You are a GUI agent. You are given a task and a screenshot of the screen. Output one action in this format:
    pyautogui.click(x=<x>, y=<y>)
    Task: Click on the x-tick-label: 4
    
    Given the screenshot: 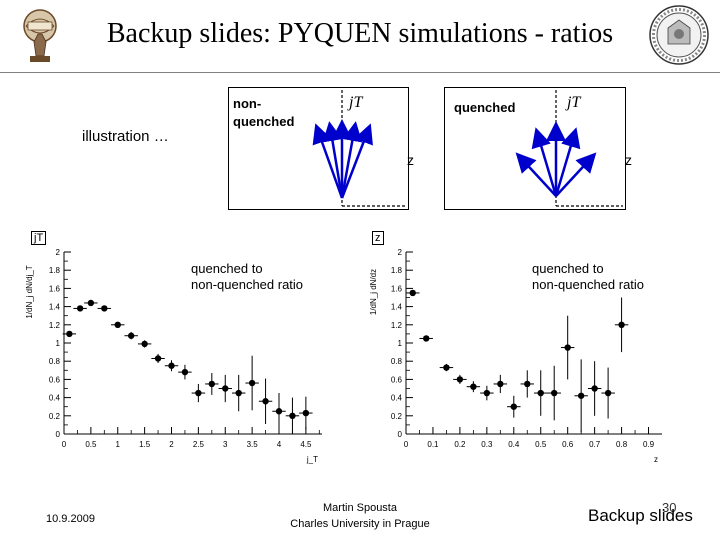 What is the action you would take?
    pyautogui.click(x=279, y=444)
    